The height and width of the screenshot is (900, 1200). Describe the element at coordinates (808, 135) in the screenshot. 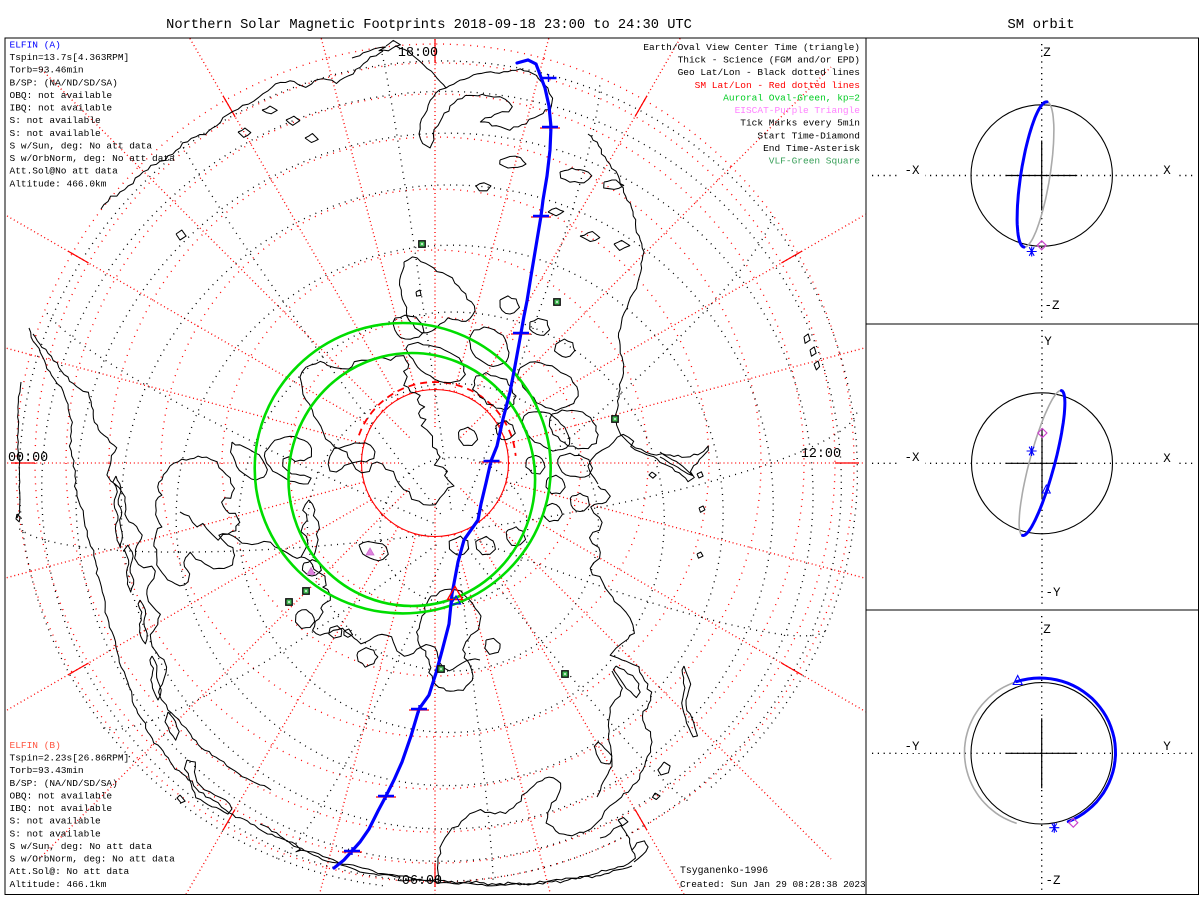

I see `svg-text: Start Time-Diamond` at that location.